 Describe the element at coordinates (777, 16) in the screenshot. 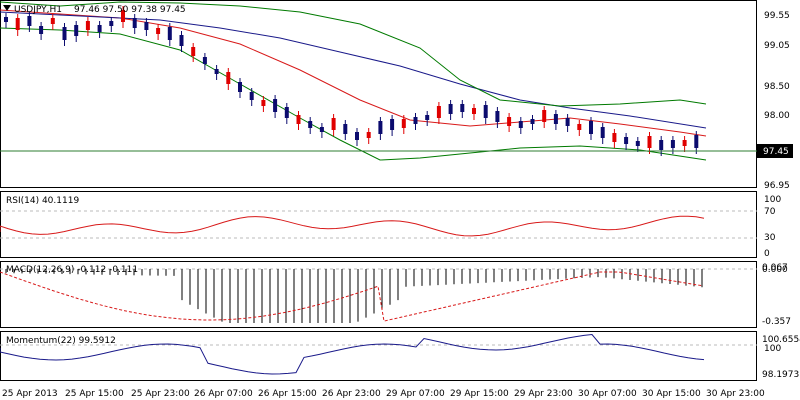

I see `price-tick: 99.55` at that location.